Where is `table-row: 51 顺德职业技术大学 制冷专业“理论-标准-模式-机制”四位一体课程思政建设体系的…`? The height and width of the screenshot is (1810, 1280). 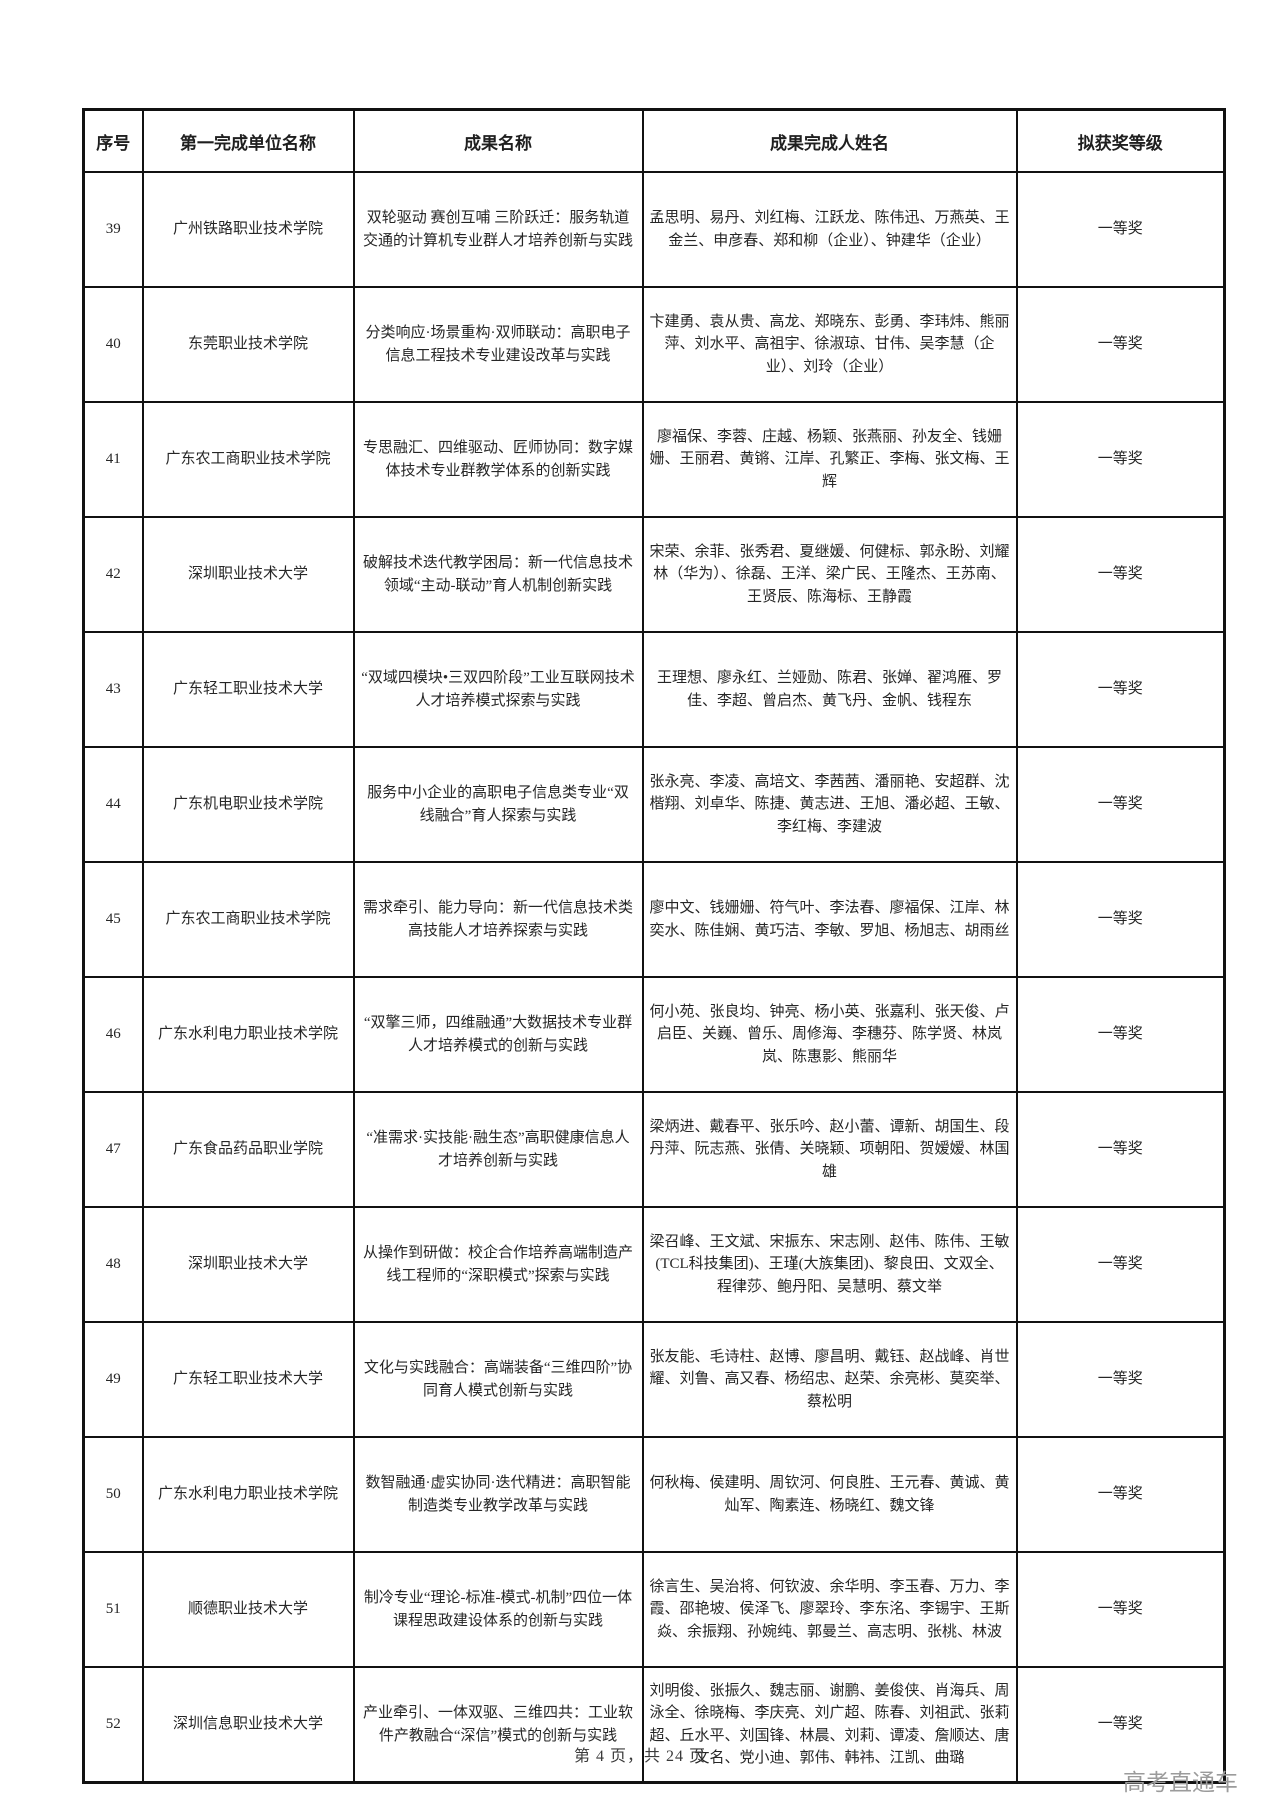
table-row: 51 顺德职业技术大学 制冷专业“理论-标准-模式-机制”四位一体课程思政建设体系的… is located at coordinates (654, 1609).